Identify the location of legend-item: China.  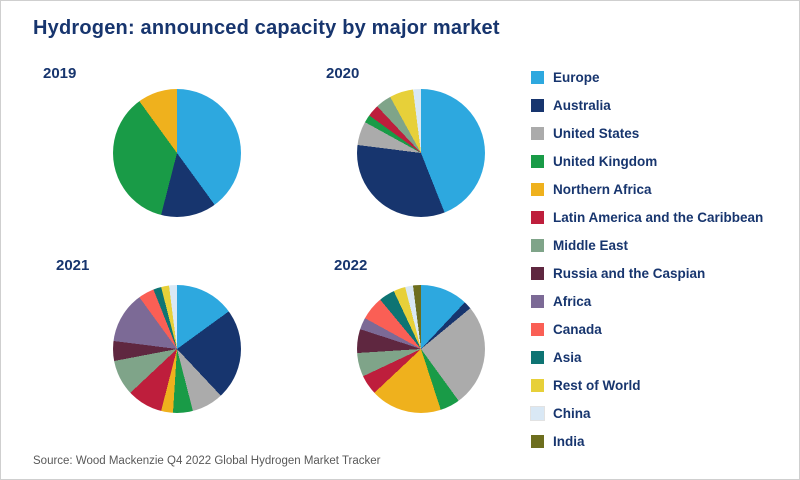
(646, 413).